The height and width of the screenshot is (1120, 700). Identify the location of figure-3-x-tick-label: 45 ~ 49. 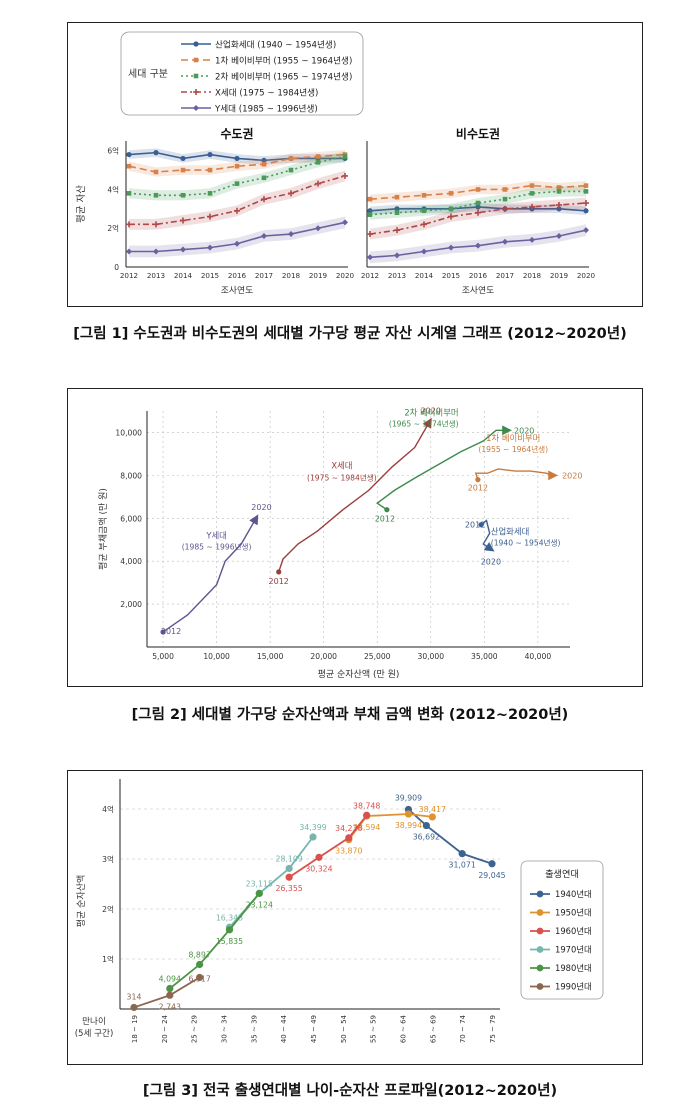
(314, 1029).